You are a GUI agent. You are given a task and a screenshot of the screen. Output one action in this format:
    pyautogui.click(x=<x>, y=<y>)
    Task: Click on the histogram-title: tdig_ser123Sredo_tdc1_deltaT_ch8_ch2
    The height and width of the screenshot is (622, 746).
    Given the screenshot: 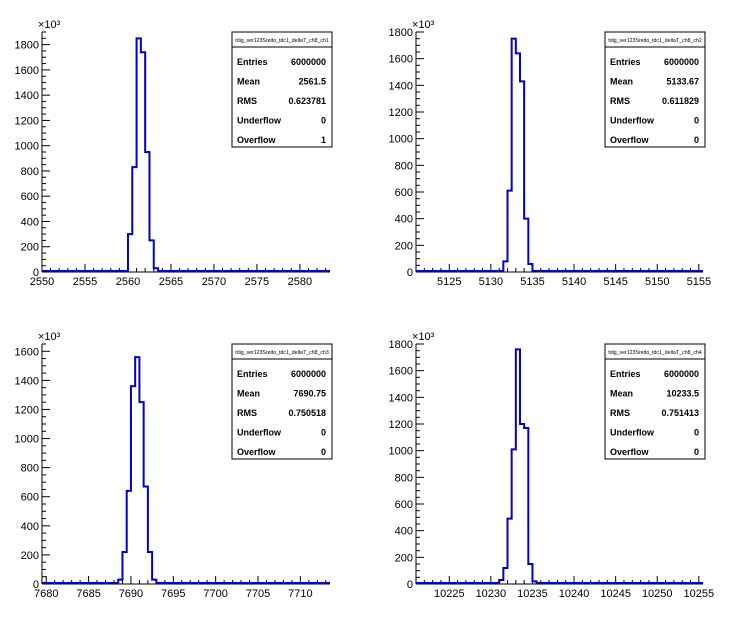 What is the action you would take?
    pyautogui.click(x=655, y=41)
    